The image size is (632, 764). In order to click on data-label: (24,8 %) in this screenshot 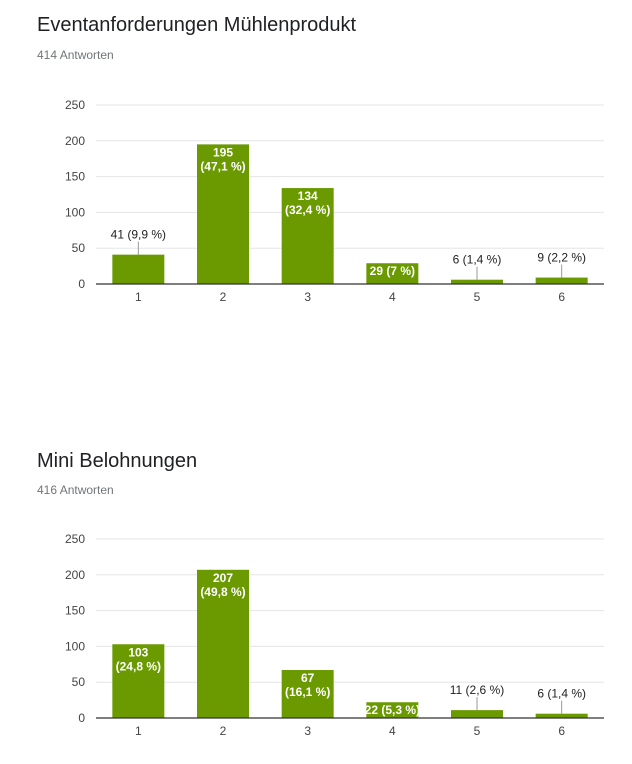, I will do `click(138, 666)`.